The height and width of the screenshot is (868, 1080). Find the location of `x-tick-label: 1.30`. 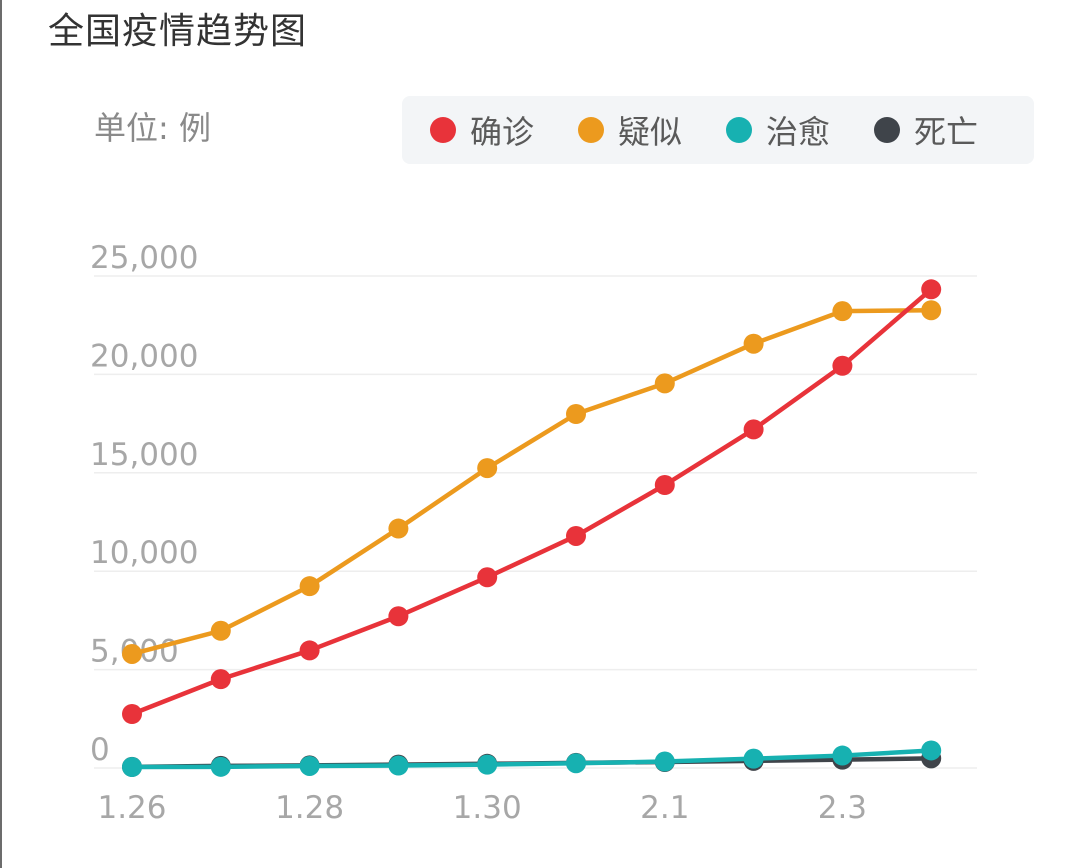

x-tick-label: 1.30 is located at coordinates (487, 808).